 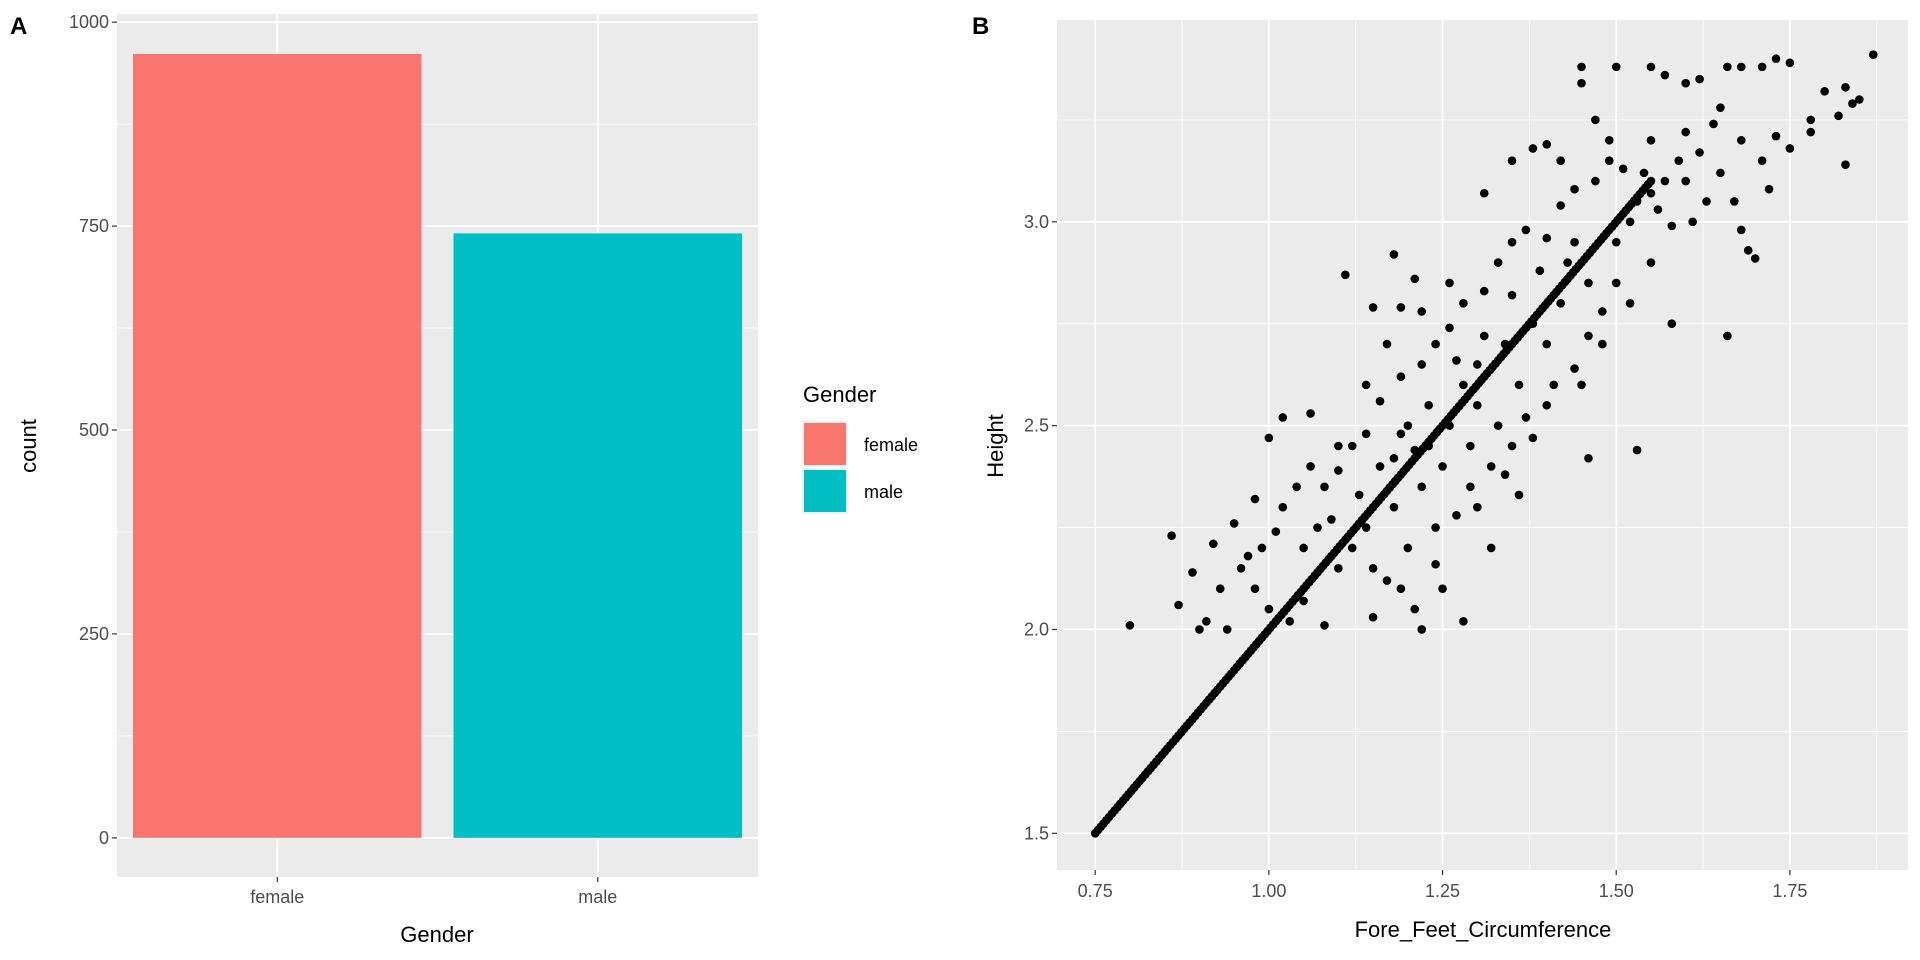 I want to click on y-tick-label: 2.5, so click(x=1036, y=426).